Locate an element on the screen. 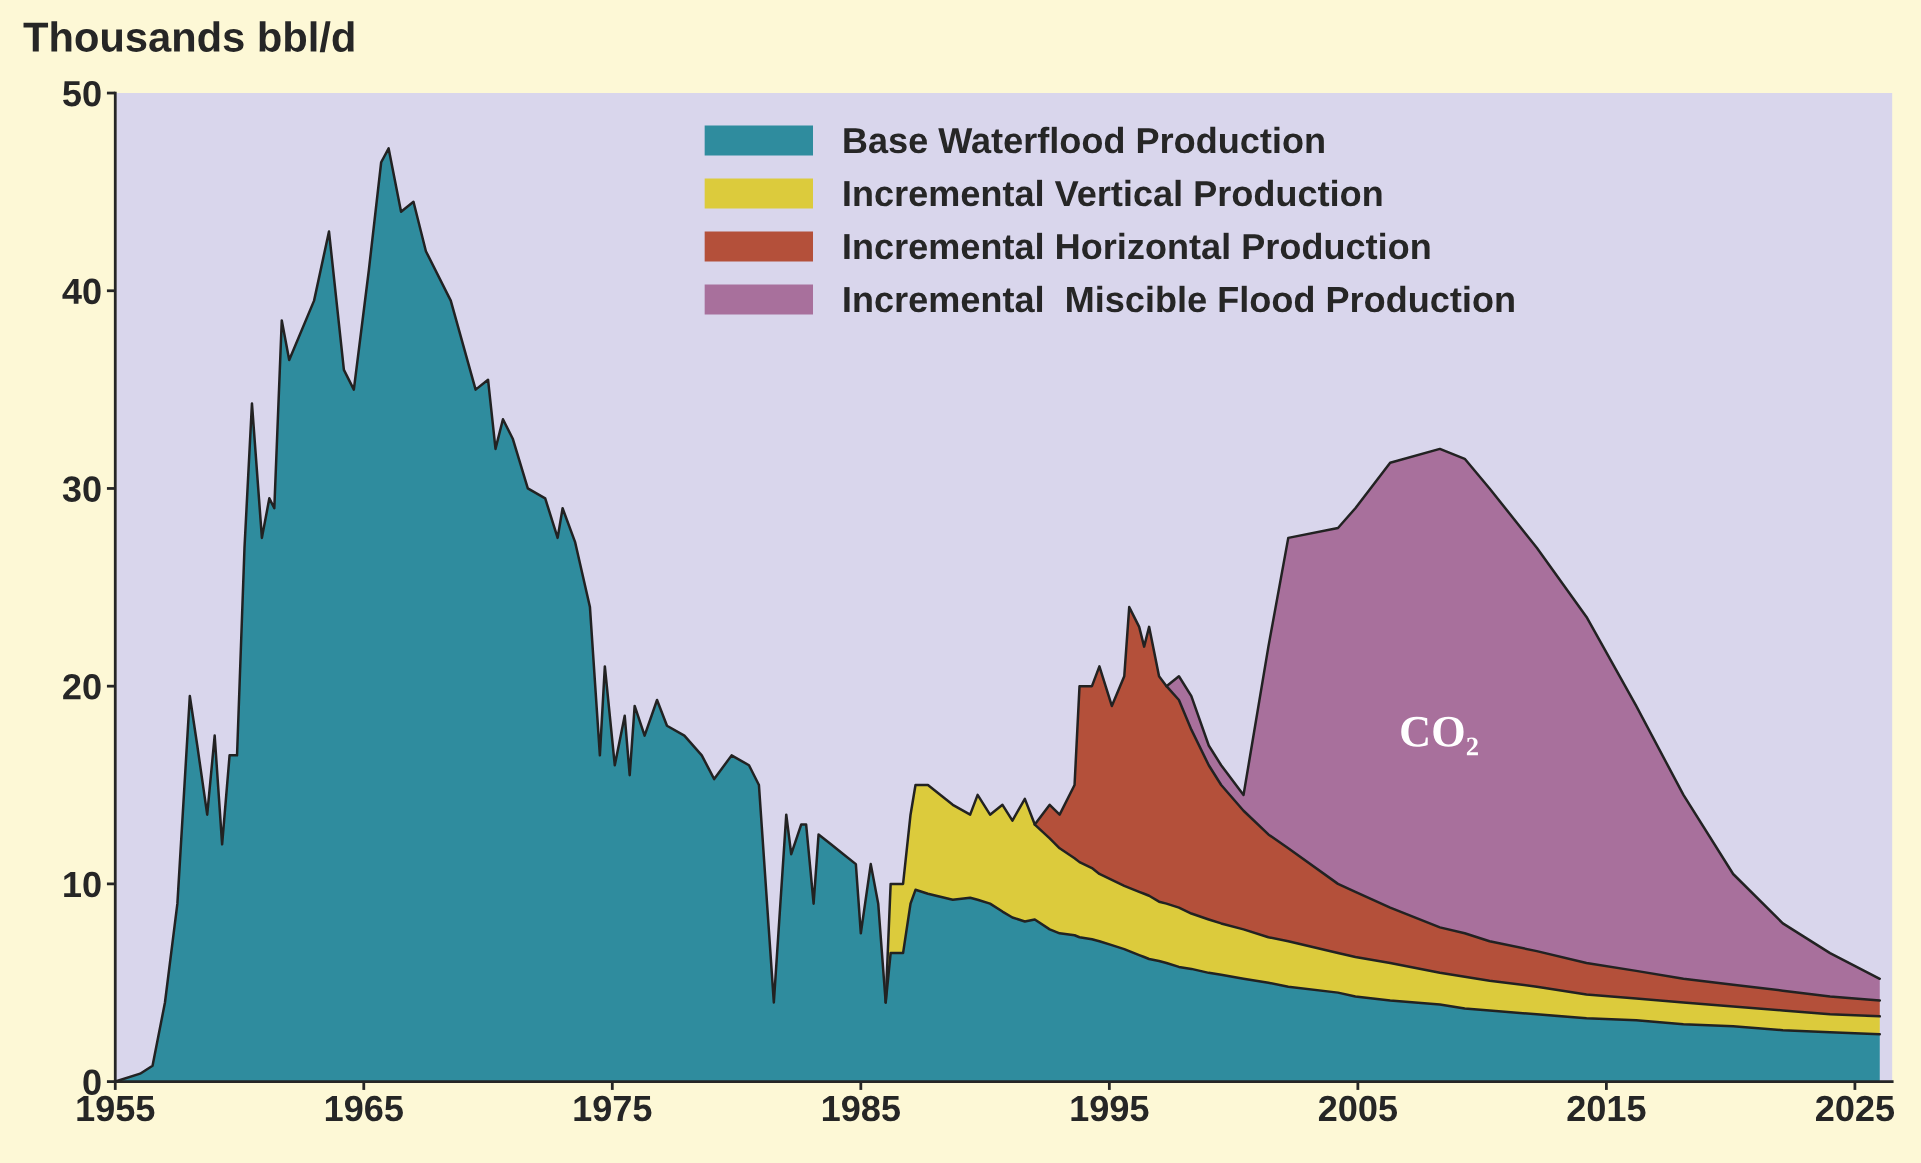 The width and height of the screenshot is (1921, 1163). x-tick-label: 1985 is located at coordinates (861, 1108).